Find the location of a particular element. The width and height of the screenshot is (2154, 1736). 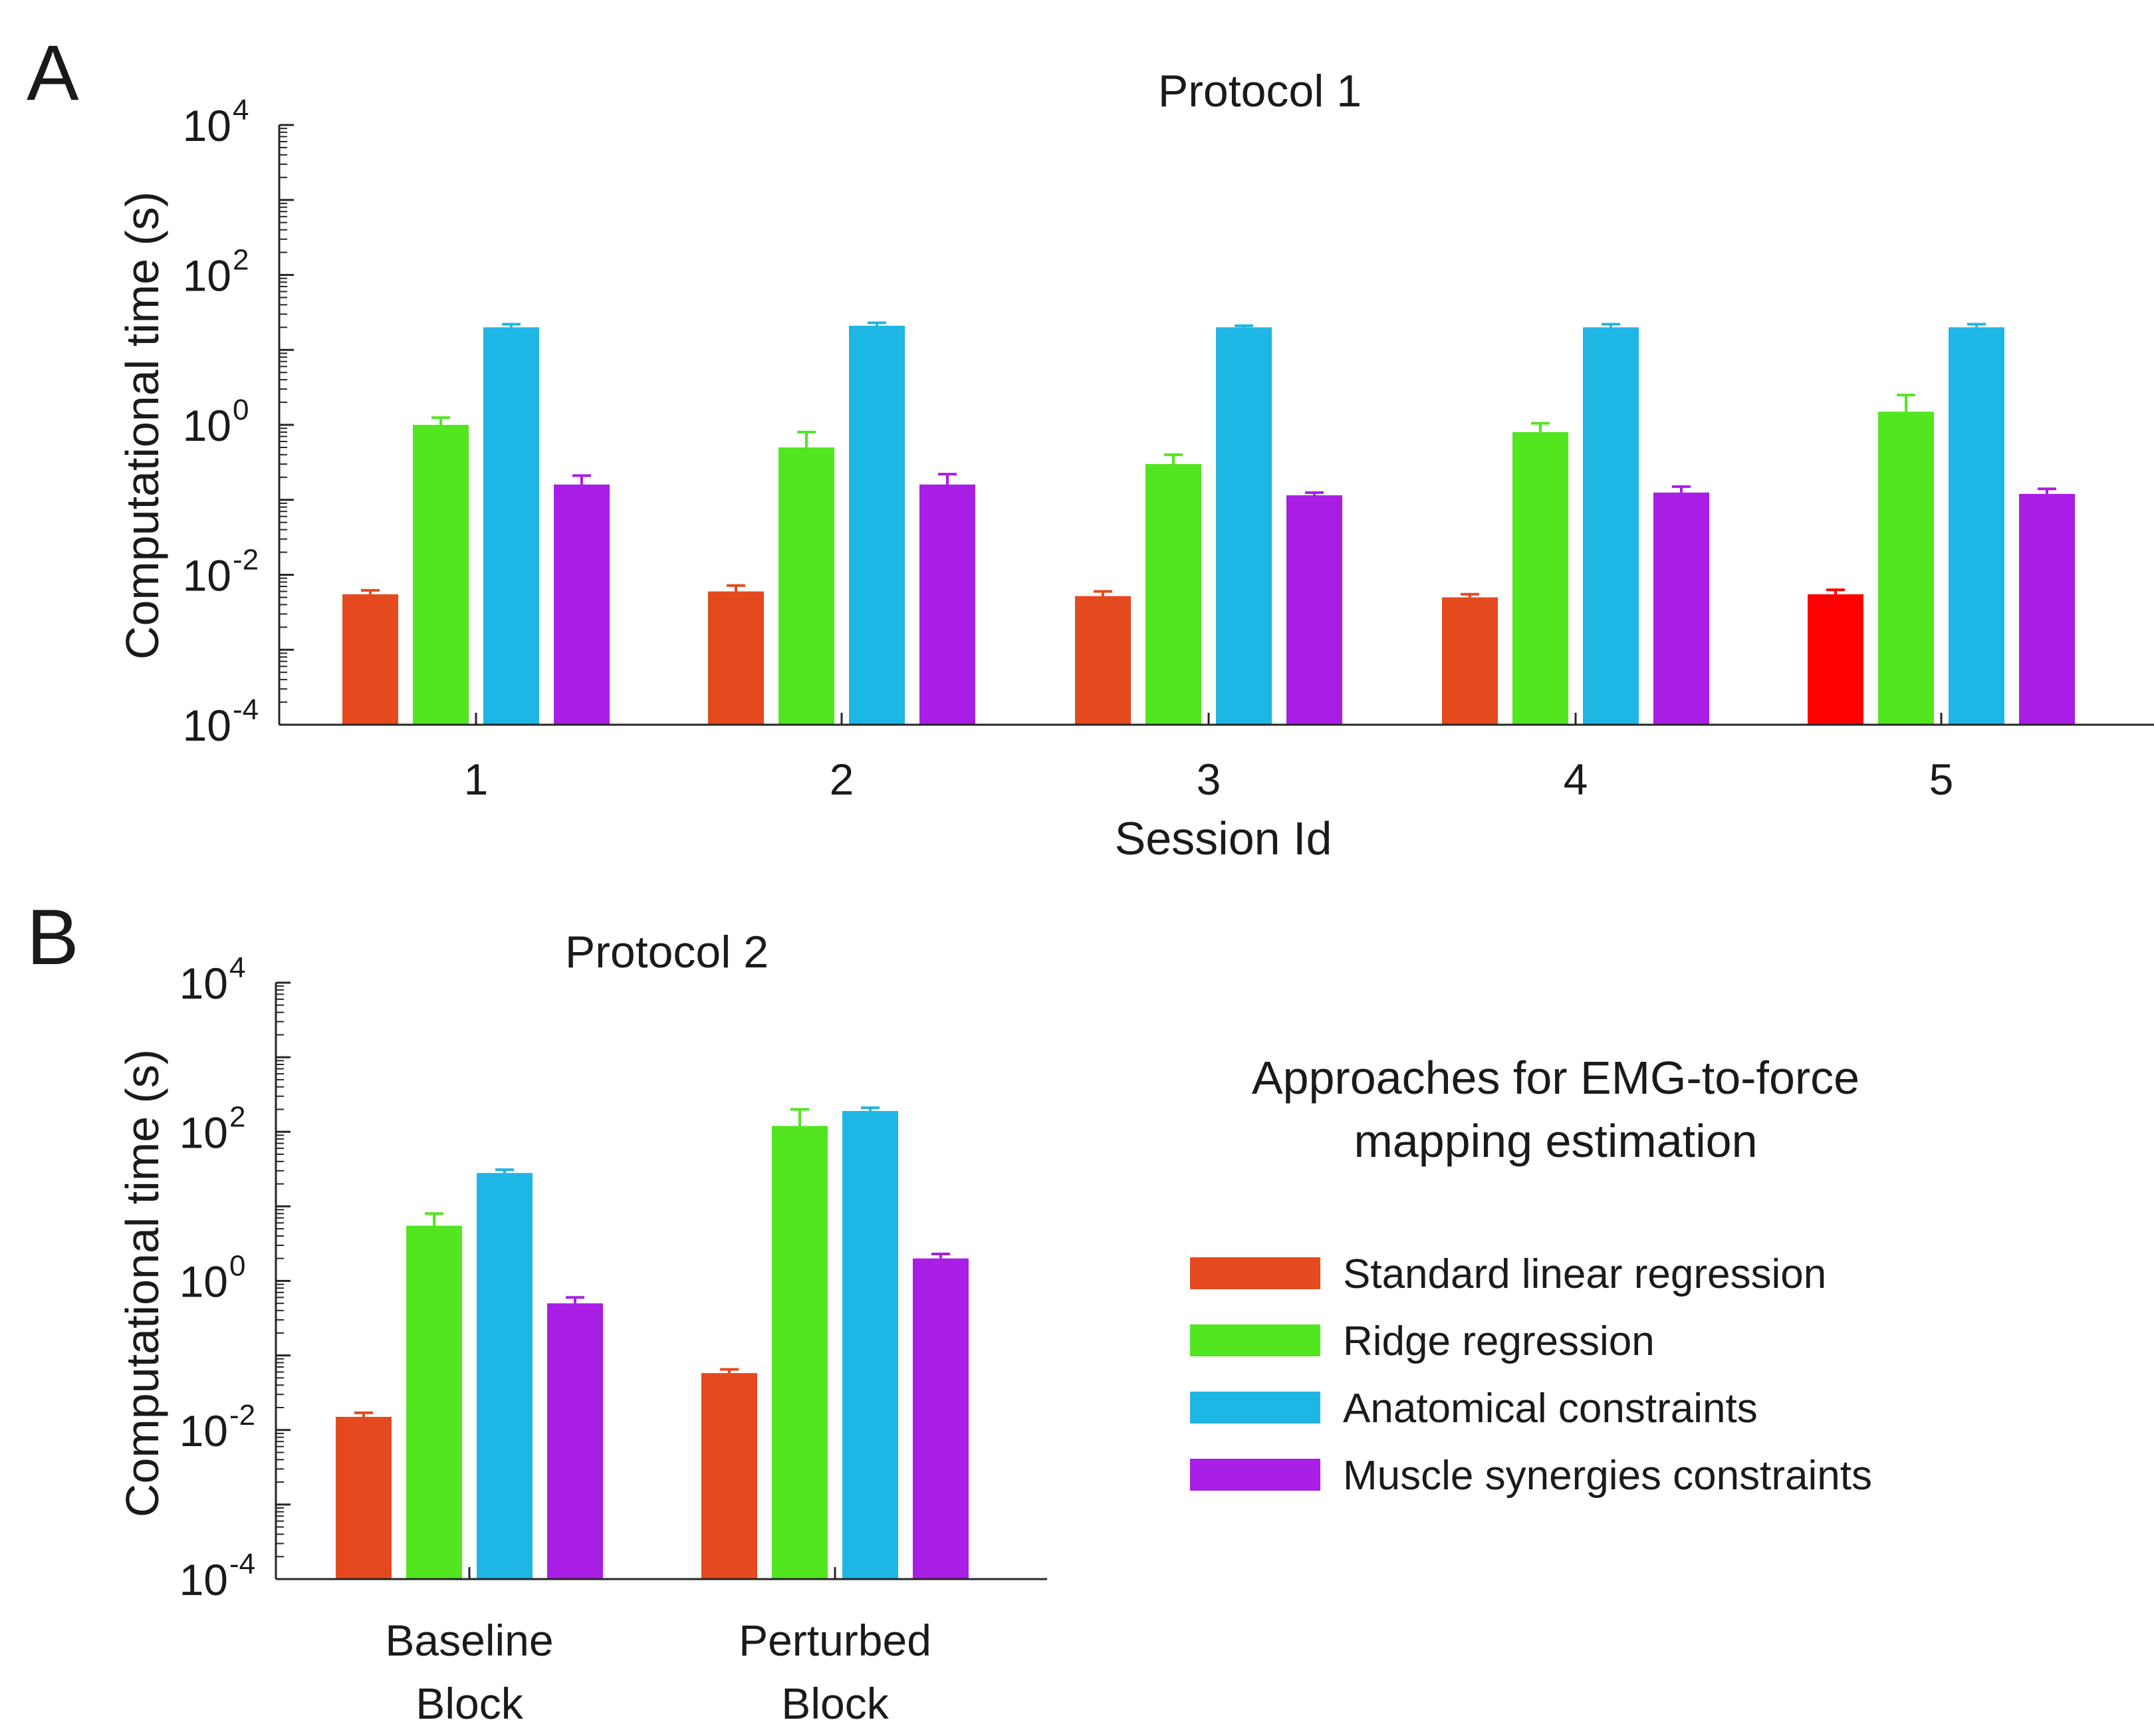

x-tick-label: 4 is located at coordinates (1576, 780).